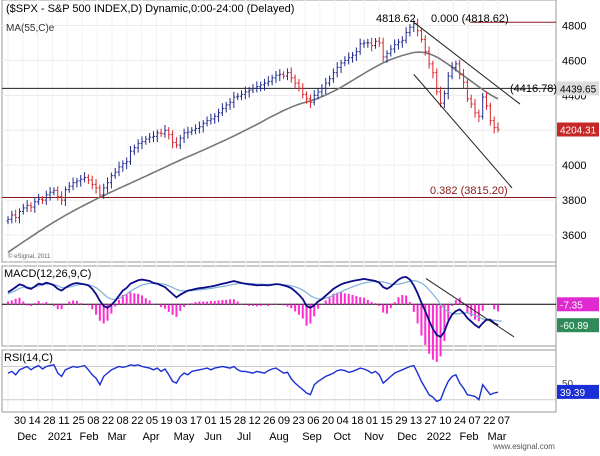 The image size is (600, 456). I want to click on last-price-tag-bg, so click(578, 129).